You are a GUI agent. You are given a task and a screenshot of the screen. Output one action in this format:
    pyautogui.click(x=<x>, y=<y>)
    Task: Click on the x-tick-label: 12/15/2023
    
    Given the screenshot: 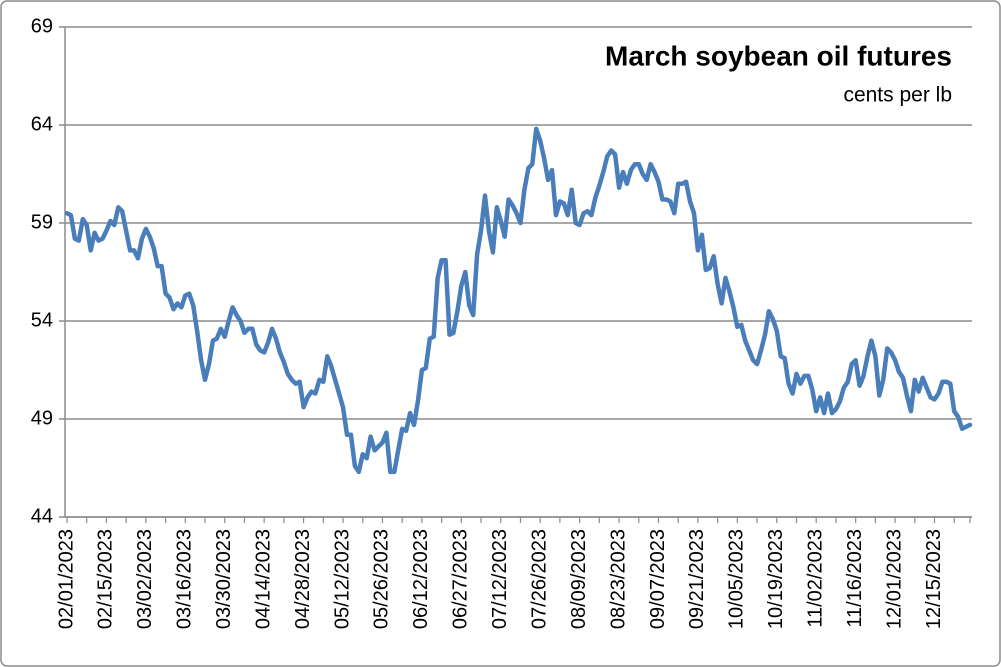 What is the action you would take?
    pyautogui.click(x=934, y=579)
    